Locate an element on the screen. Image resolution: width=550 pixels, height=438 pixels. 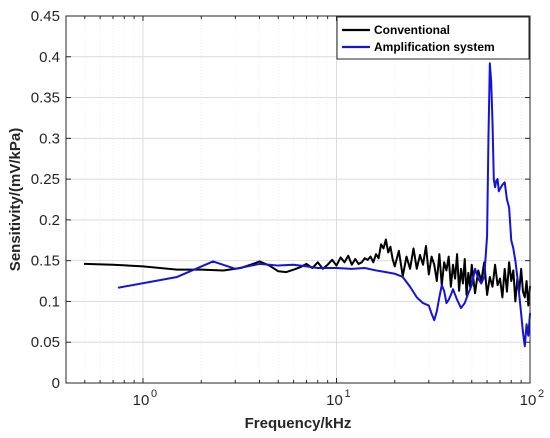
y-tick-label: 0.05 is located at coordinates (45, 342).